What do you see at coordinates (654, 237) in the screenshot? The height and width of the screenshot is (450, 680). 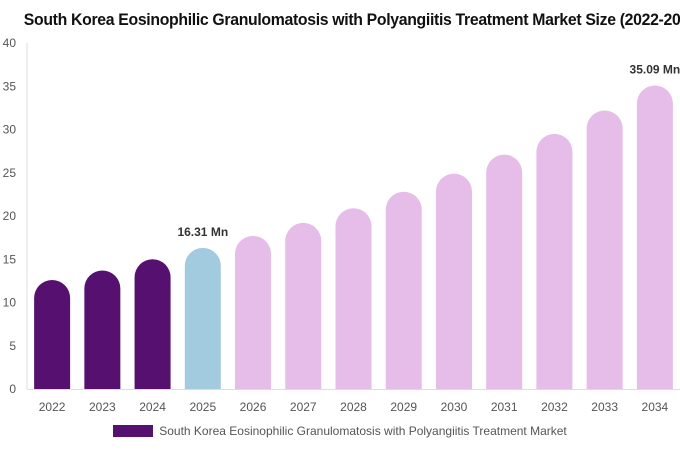 I see `bar-2034` at bounding box center [654, 237].